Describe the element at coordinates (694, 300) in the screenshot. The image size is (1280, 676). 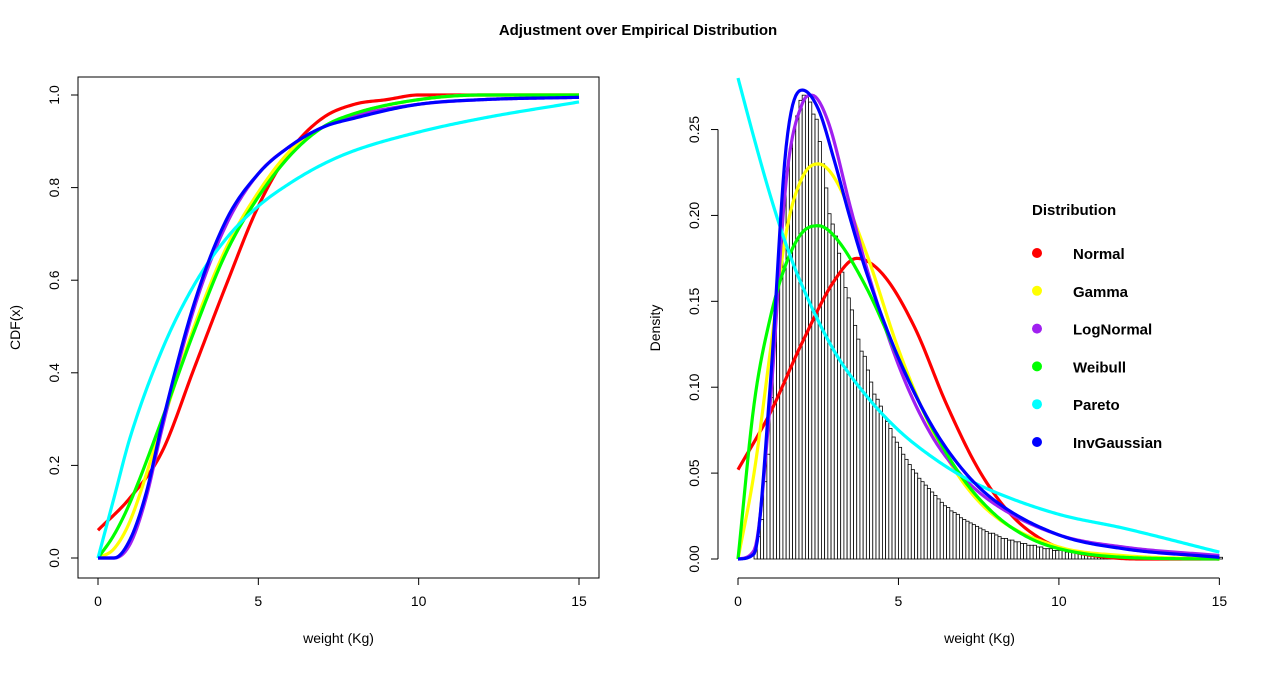
I see `y-tick-label: 0.15` at that location.